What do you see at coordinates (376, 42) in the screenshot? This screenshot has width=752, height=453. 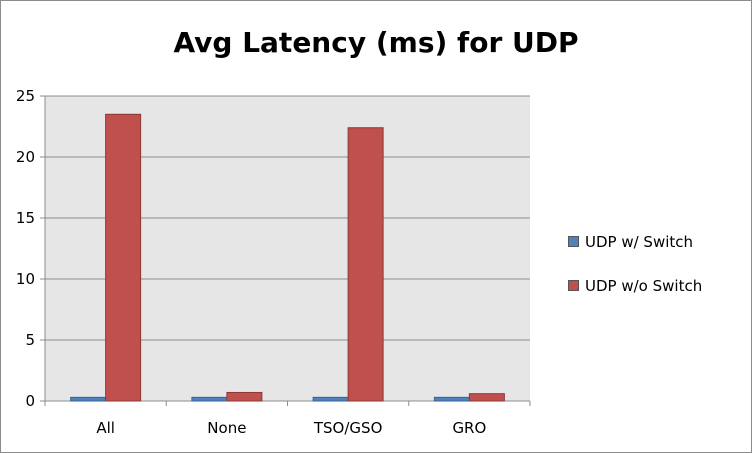 I see `chart-title: Avg Latency (ms) for UDP` at bounding box center [376, 42].